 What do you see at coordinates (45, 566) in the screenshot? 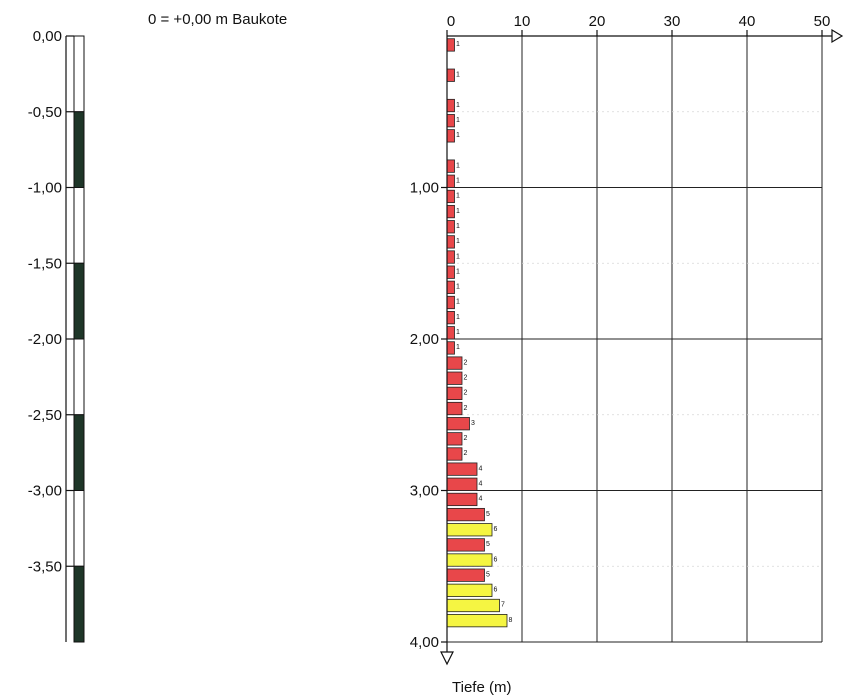
I see `elevation-tick-label: -3,50` at bounding box center [45, 566].